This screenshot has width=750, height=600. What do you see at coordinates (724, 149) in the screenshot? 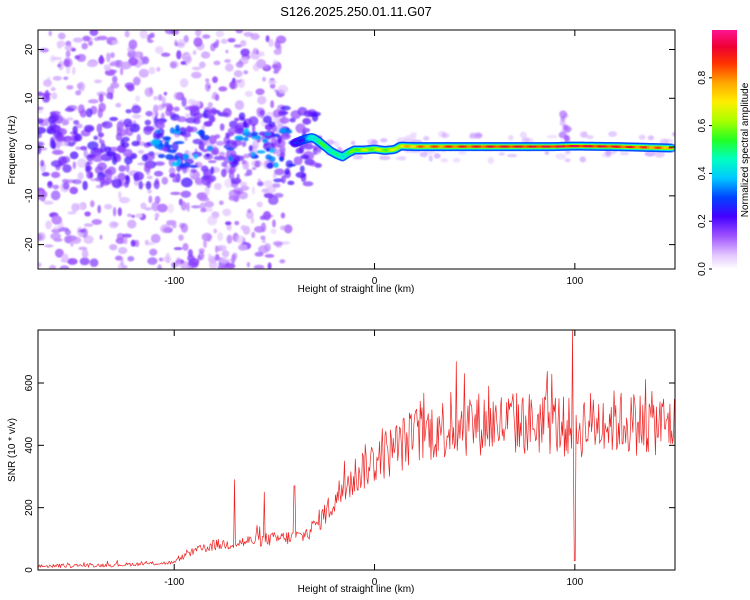
I see `colorbar-gradient` at bounding box center [724, 149].